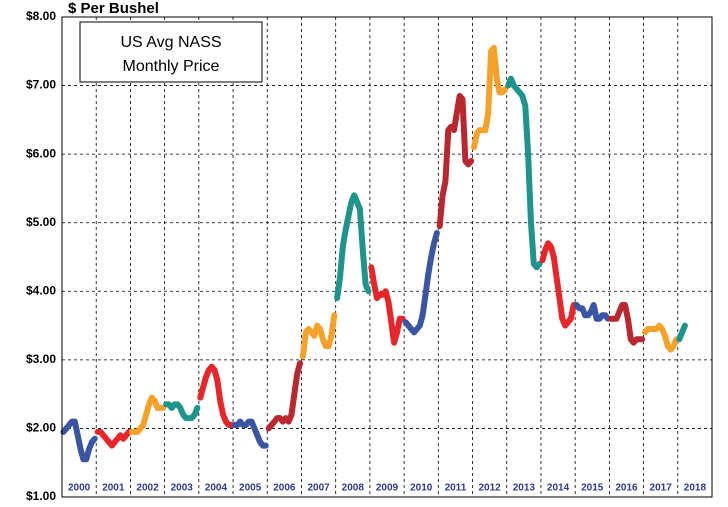 This screenshot has height=507, width=728. Describe the element at coordinates (41, 290) in the screenshot. I see `y-tick-label: $4.00` at that location.